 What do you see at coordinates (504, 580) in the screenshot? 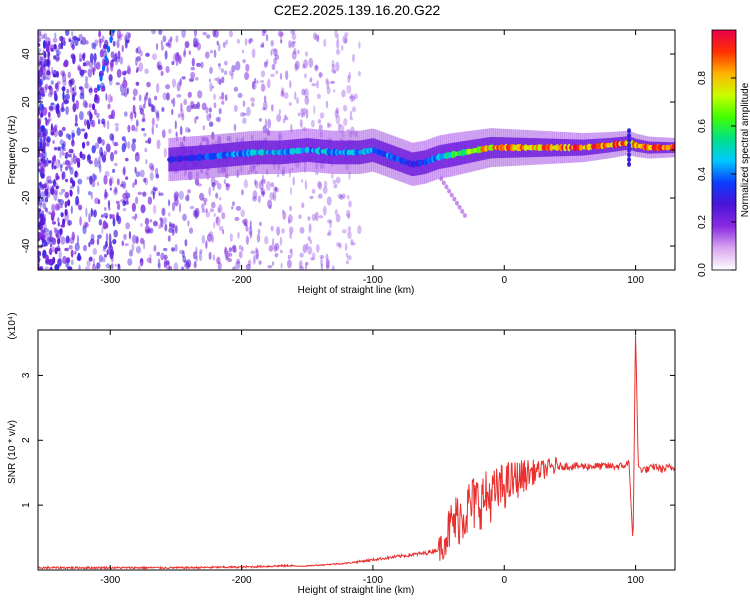
I see `x-tick-label: 0` at bounding box center [504, 580].